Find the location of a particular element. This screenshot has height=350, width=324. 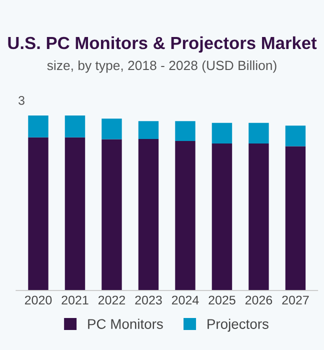

chart-subtitle: size, by type, 2018 - 2028 (USD Billion) is located at coordinates (161, 66).